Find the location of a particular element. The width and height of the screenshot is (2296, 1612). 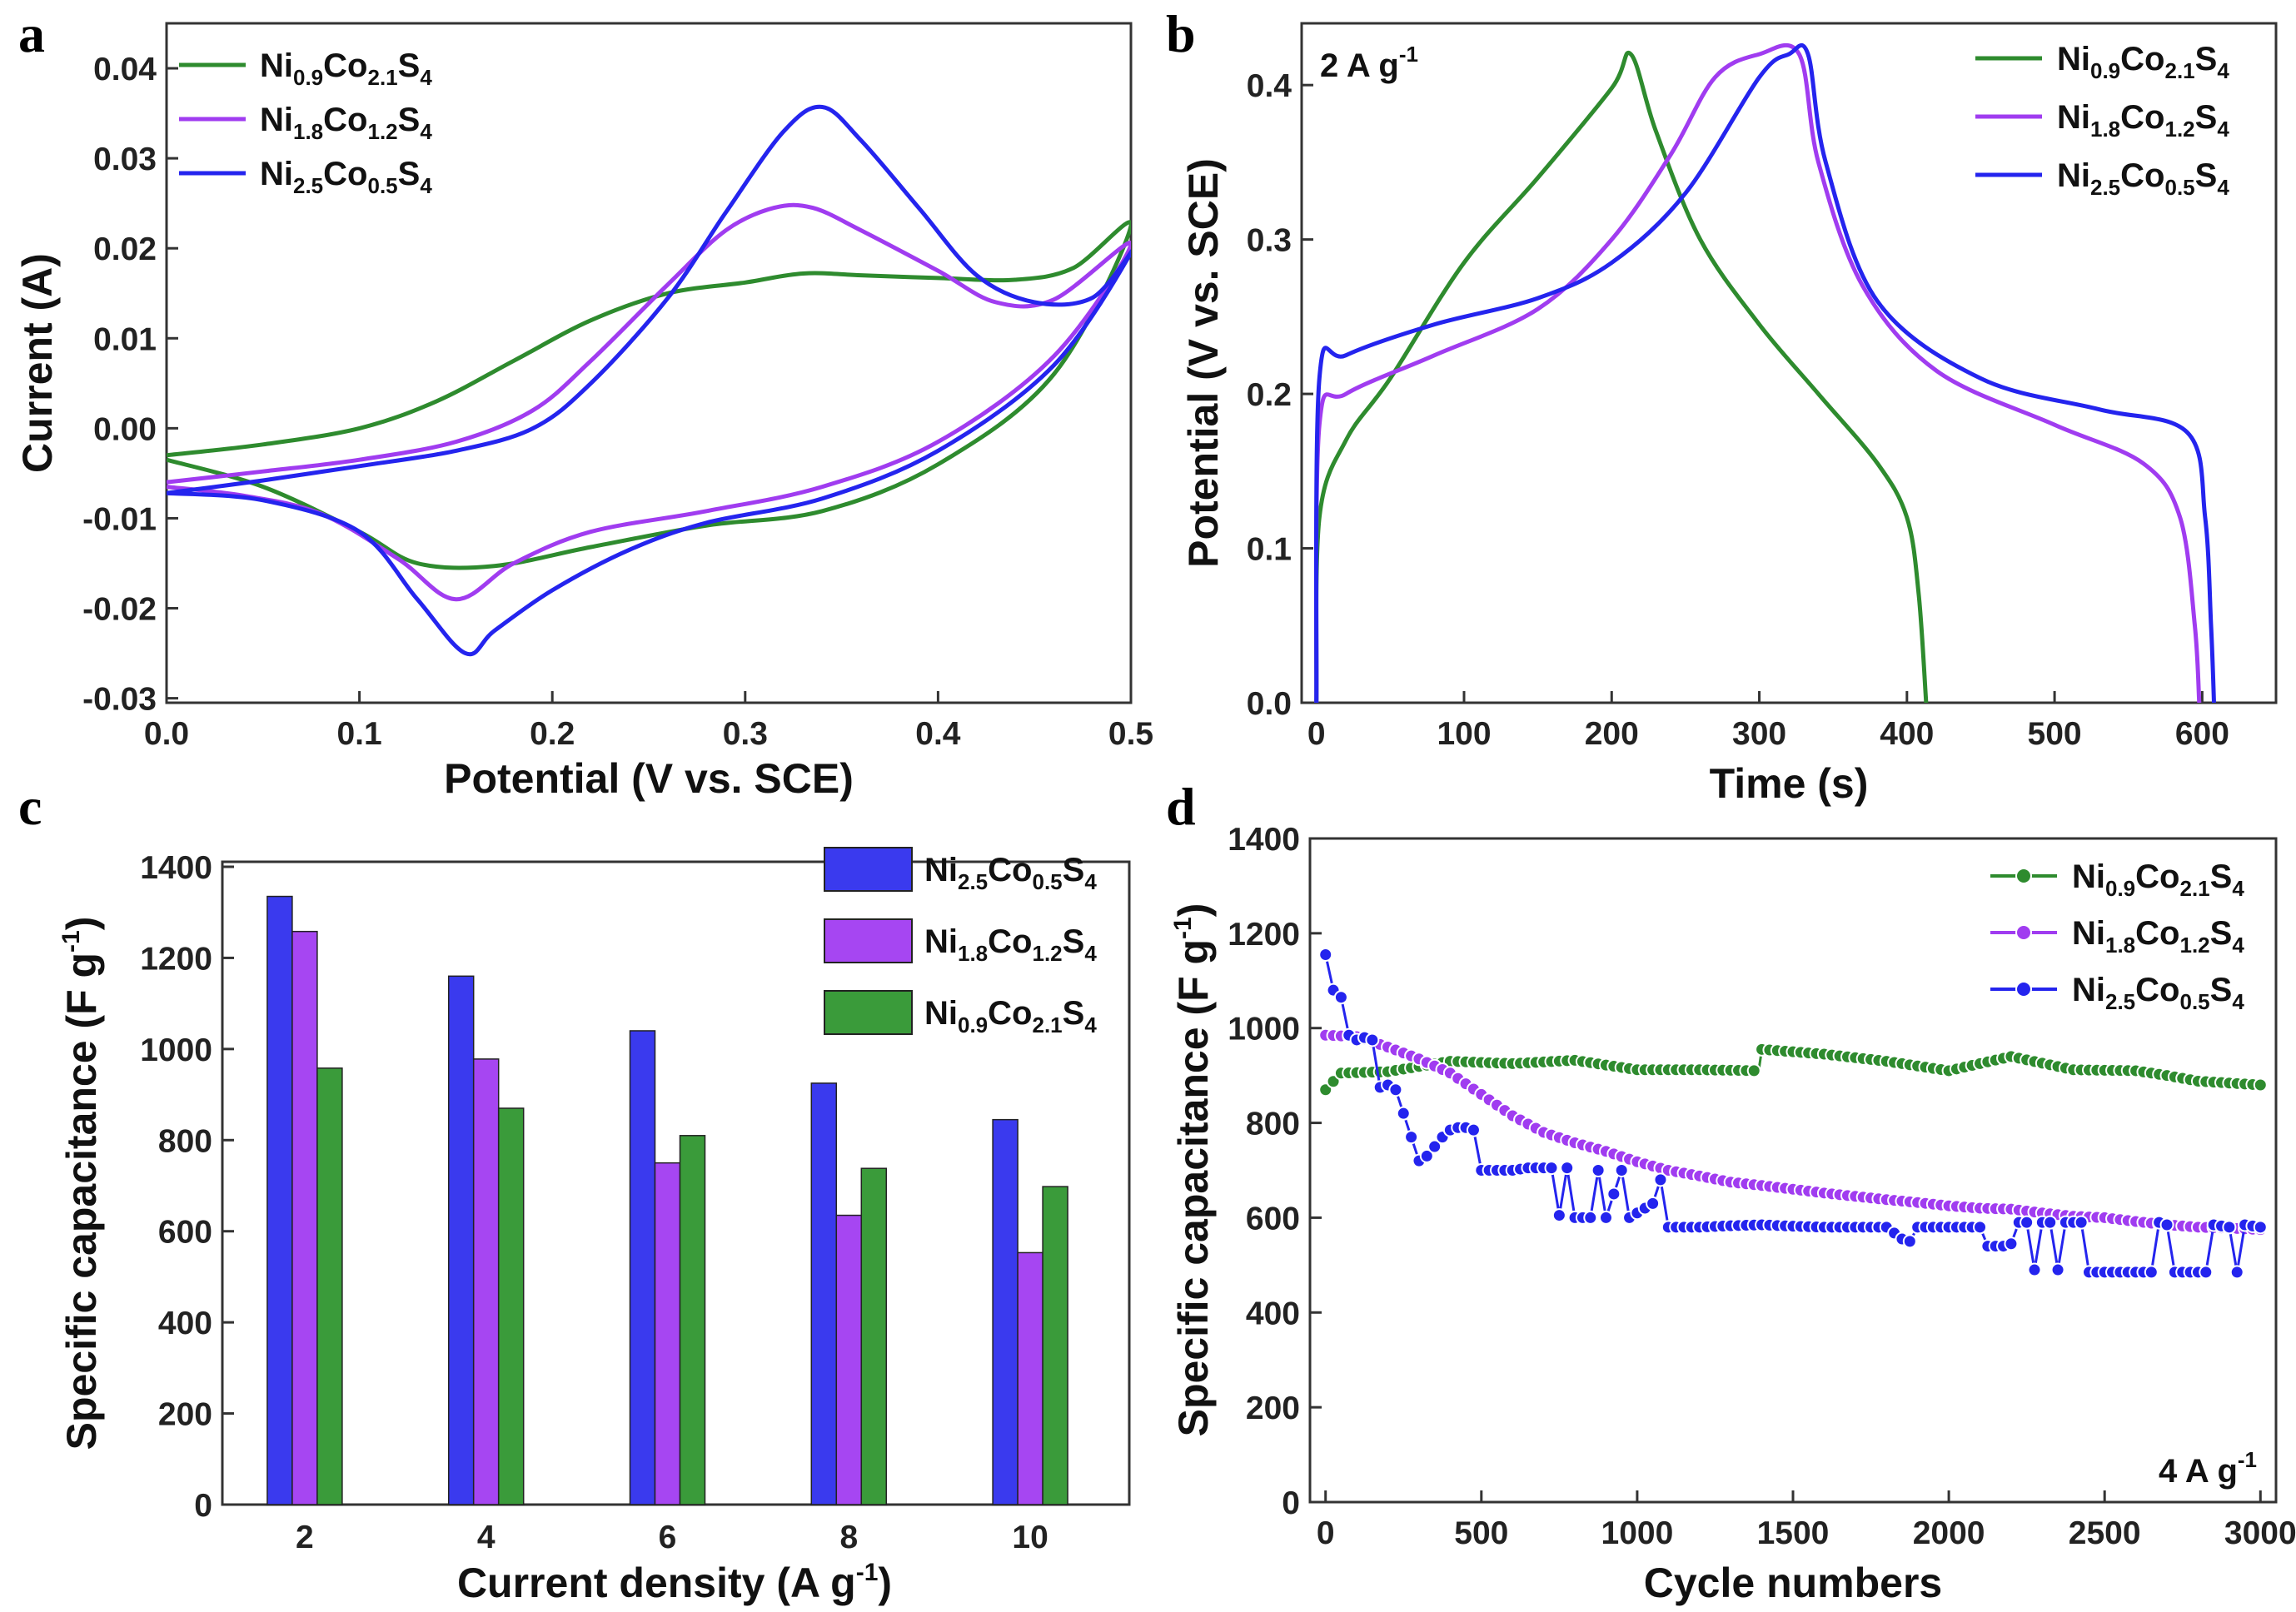

legend-c-label-ni09: Ni0.9Co2.1S4 is located at coordinates (1011, 1016).